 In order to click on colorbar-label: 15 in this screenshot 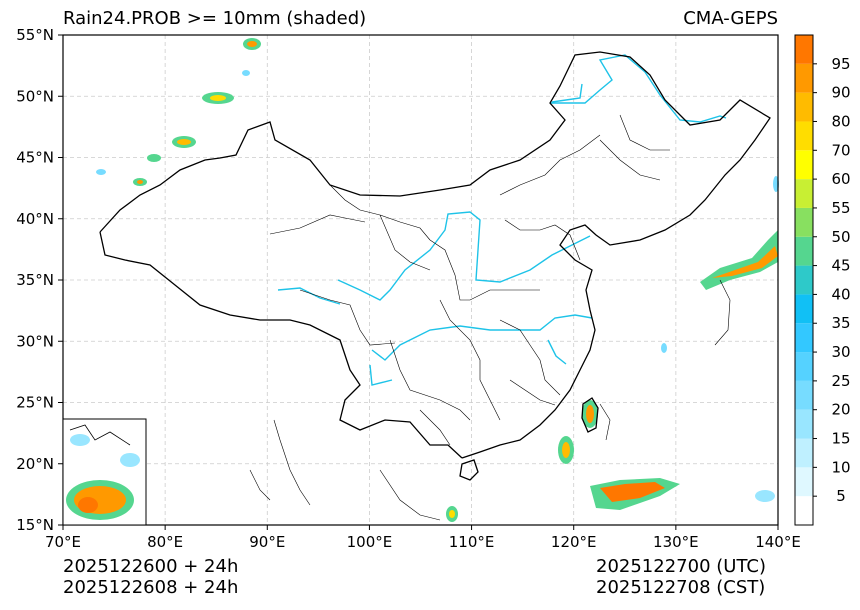, I will do `click(840, 439)`.